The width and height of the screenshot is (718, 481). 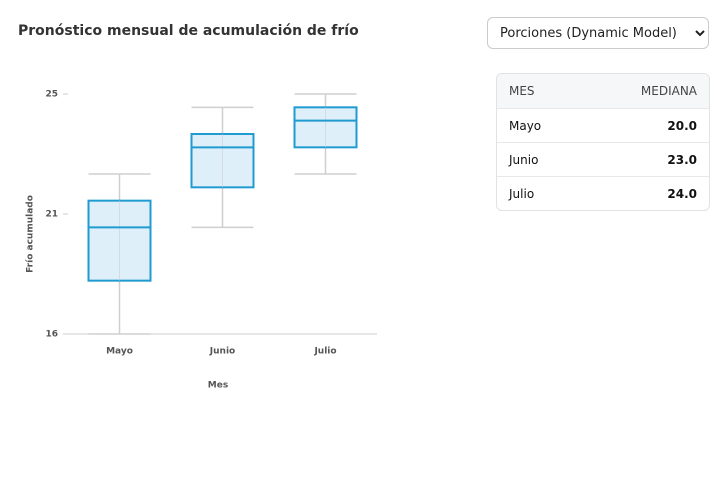 What do you see at coordinates (324, 352) in the screenshot?
I see `x-tick-label: Julio` at bounding box center [324, 352].